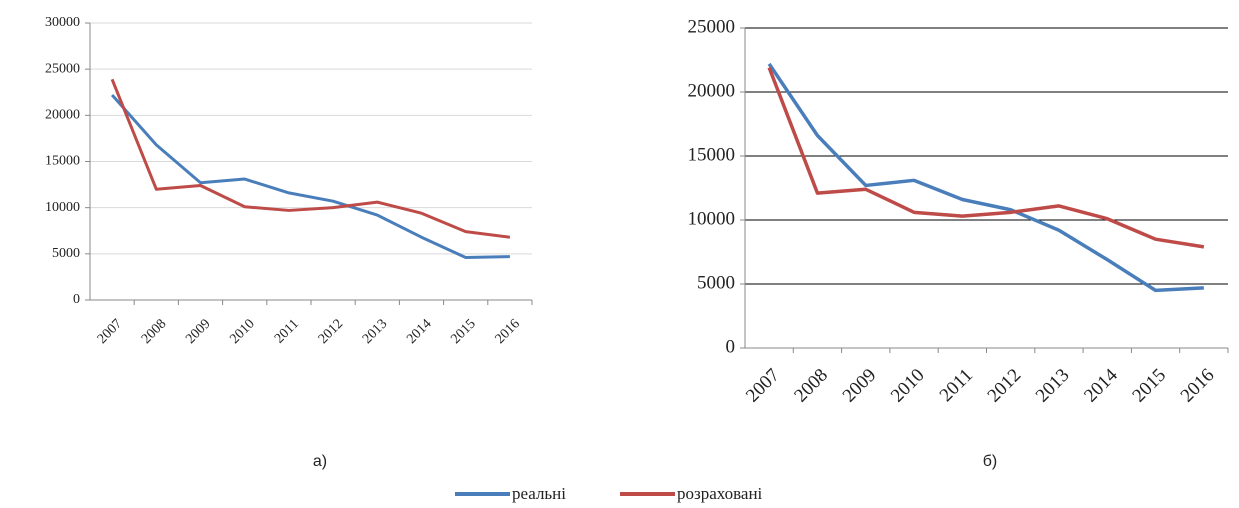 The height and width of the screenshot is (508, 1239). Describe the element at coordinates (990, 461) in the screenshot. I see `caption: б)` at that location.